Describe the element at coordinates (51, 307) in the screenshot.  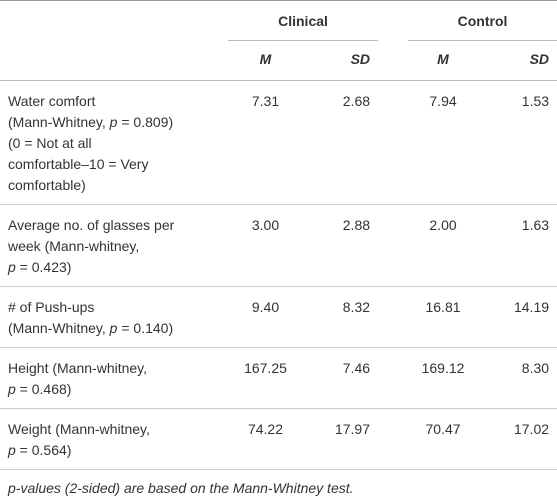
I see `label-text: # of Push-ups` at that location.